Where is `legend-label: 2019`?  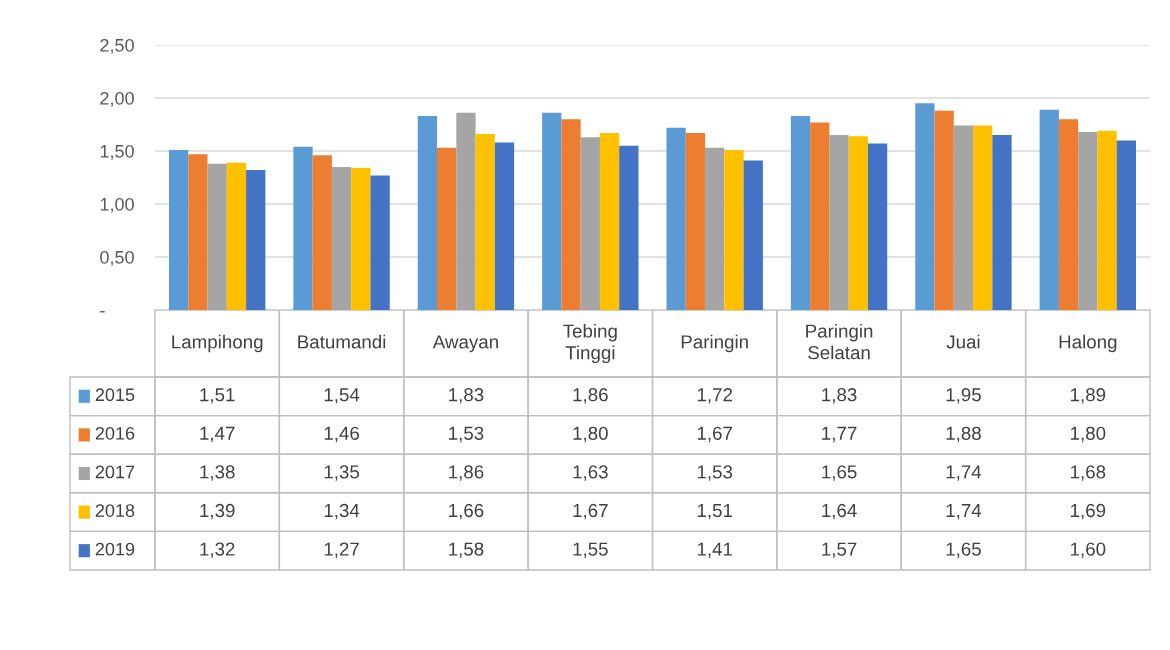
legend-label: 2019 is located at coordinates (115, 549).